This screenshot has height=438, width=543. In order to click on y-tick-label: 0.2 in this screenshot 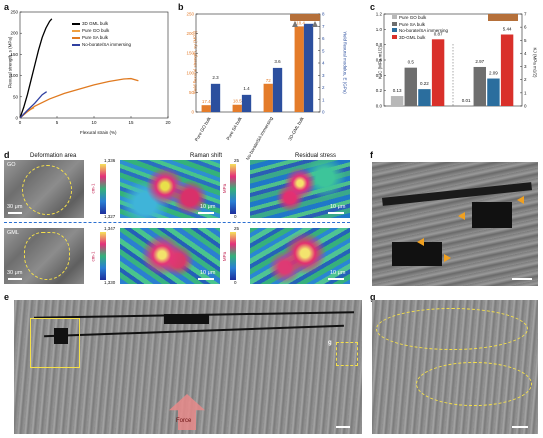, I will do `click(379, 90)`.